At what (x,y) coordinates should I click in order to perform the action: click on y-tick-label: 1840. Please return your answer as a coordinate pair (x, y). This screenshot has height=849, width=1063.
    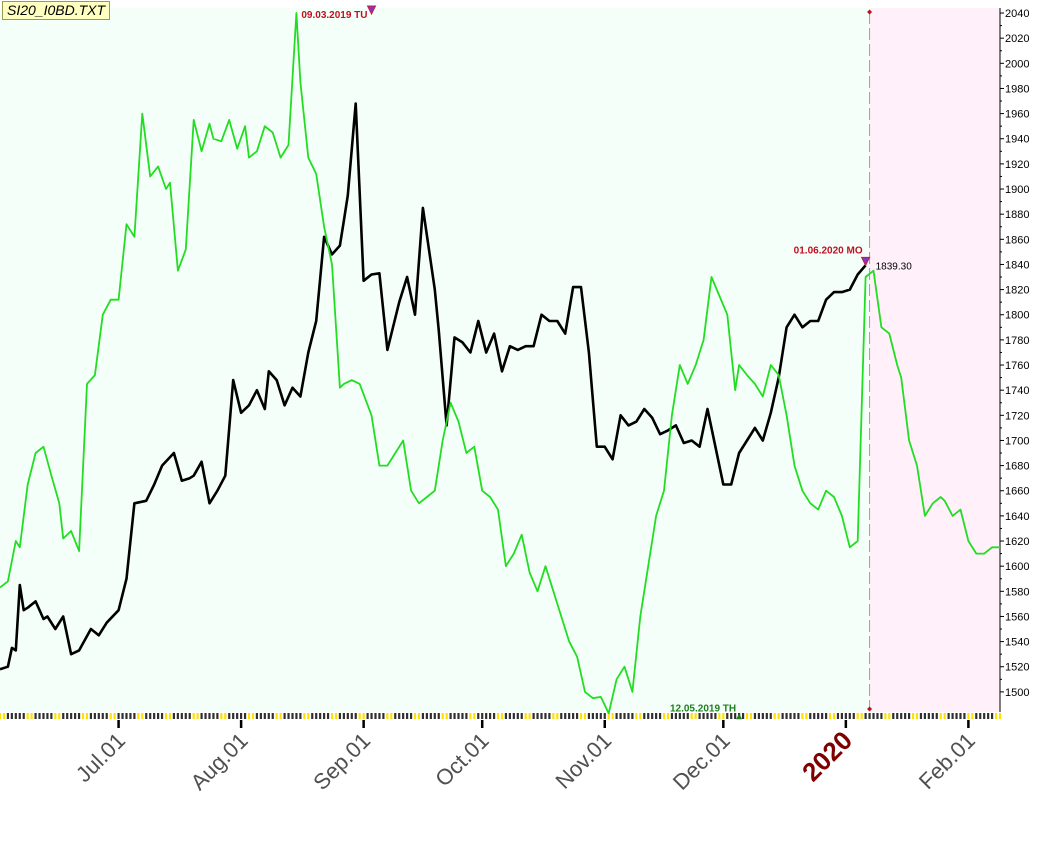
    Looking at the image, I should click on (1017, 265).